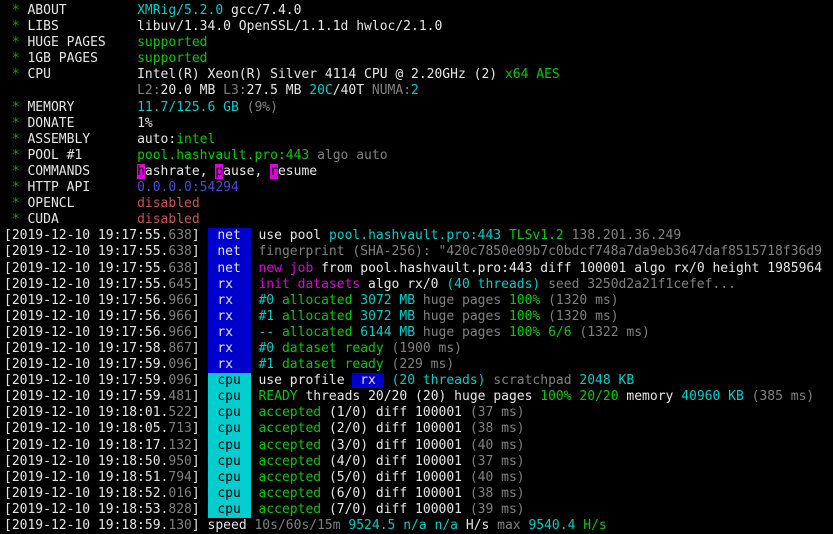  What do you see at coordinates (180, 445) in the screenshot?
I see `log-timestamp-ms: 132` at bounding box center [180, 445].